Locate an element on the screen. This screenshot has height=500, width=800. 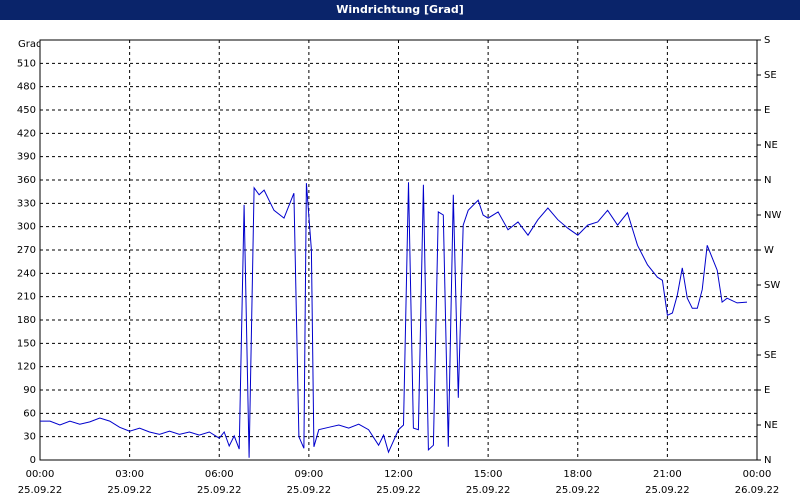
y-tick-label: 330 is located at coordinates (26, 203).